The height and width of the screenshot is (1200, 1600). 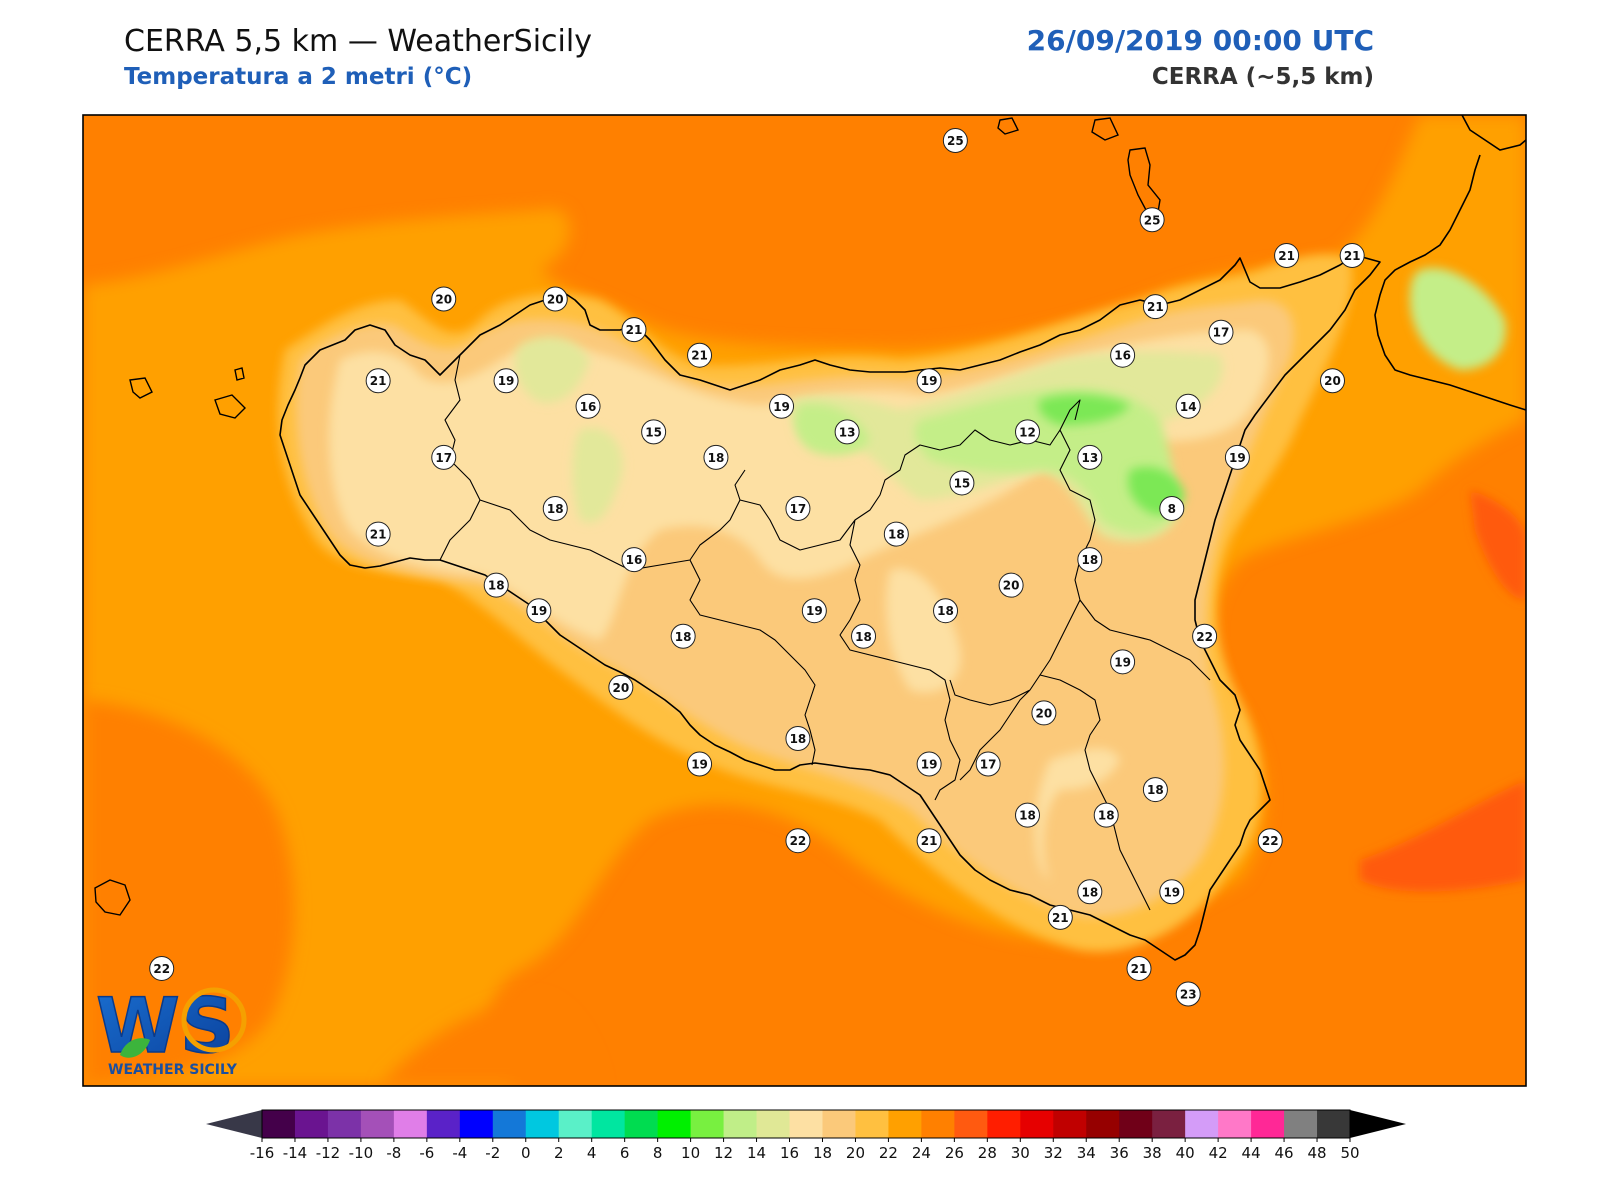 I want to click on station-value: 14, so click(x=1188, y=407).